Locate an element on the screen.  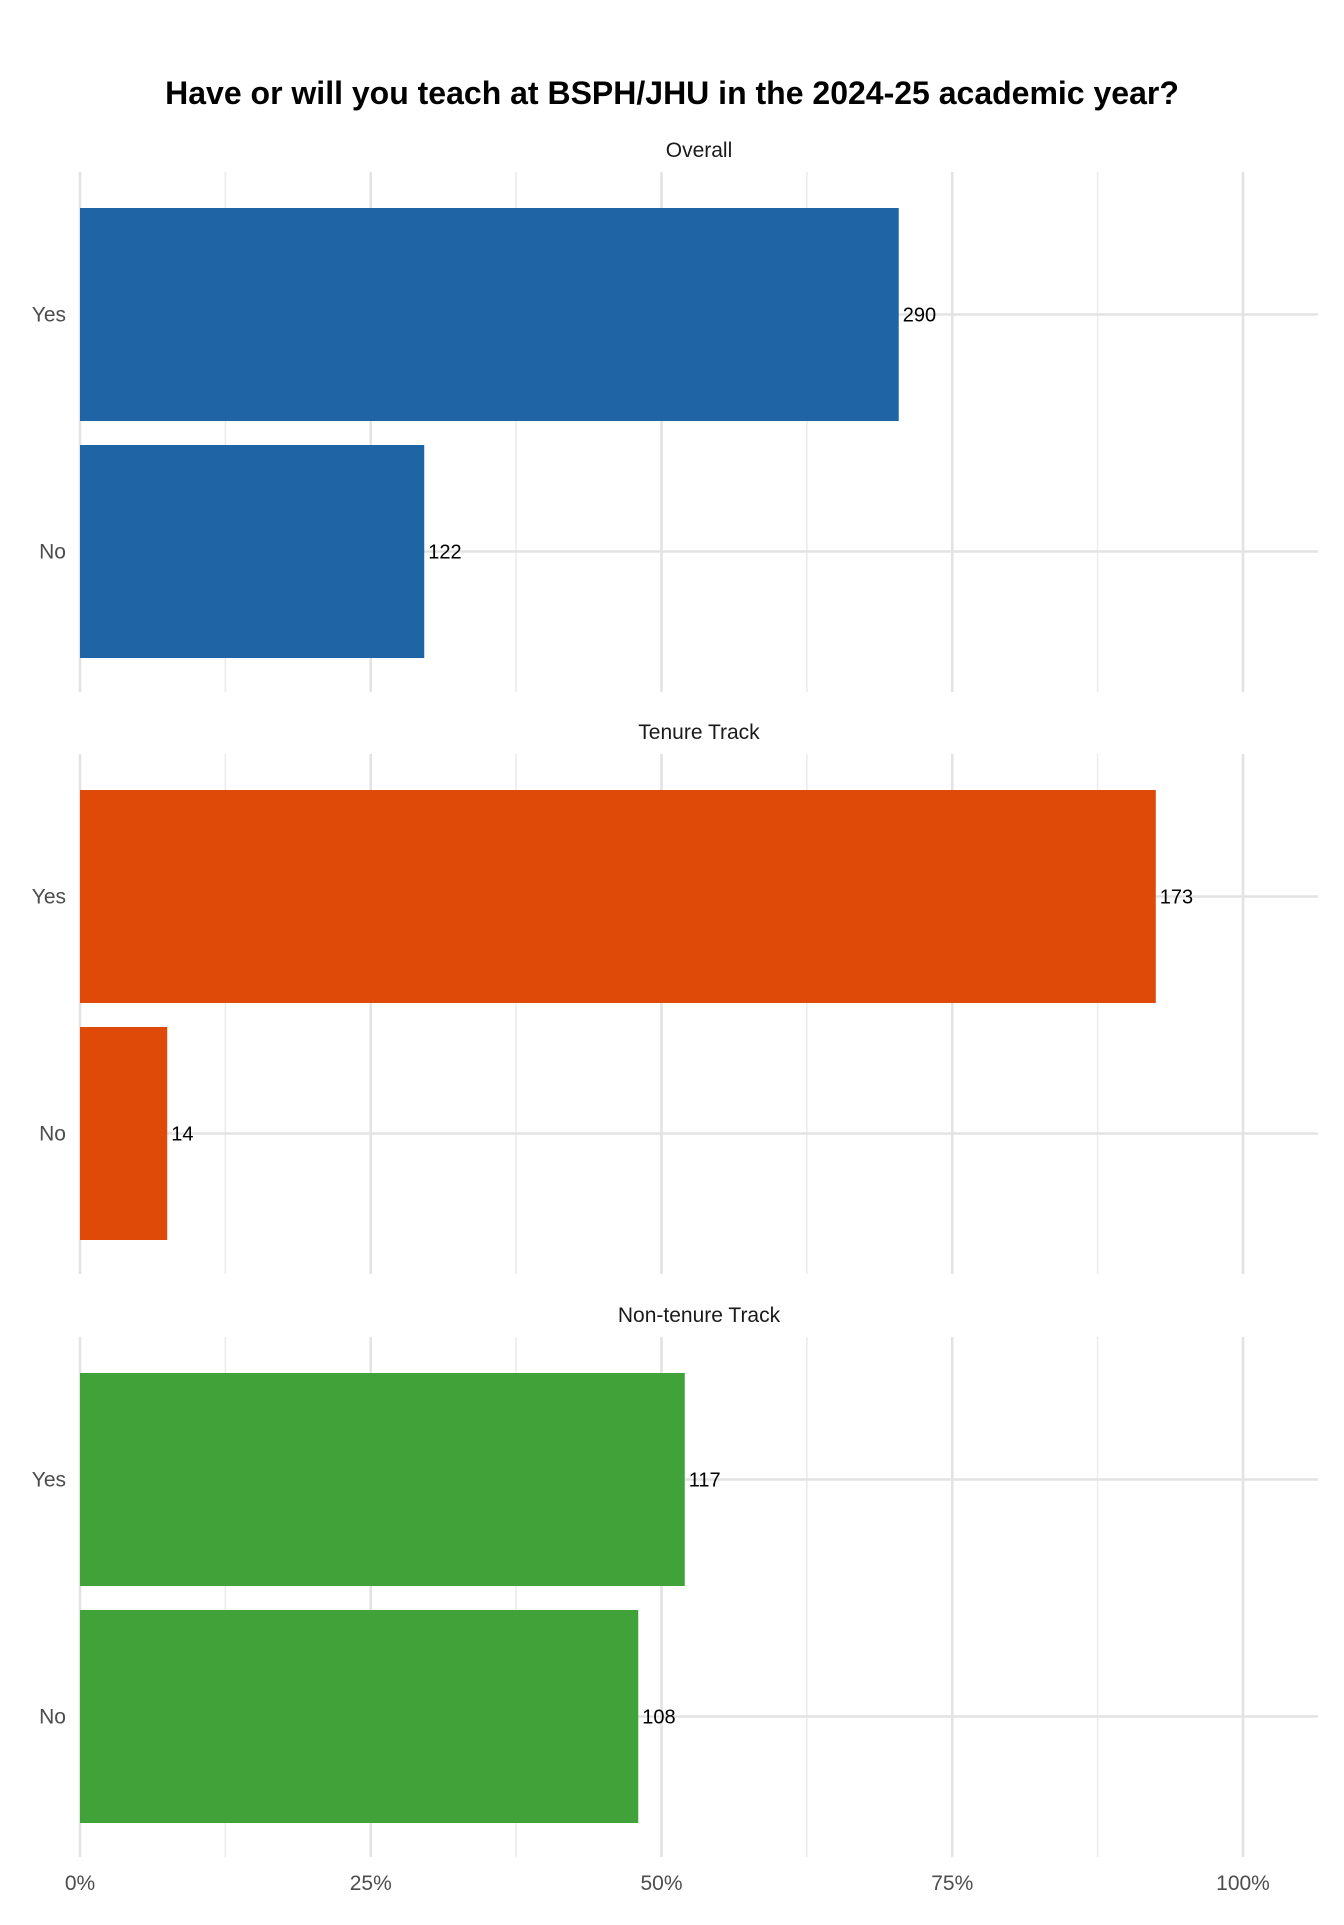
data-label: 290 is located at coordinates (919, 316).